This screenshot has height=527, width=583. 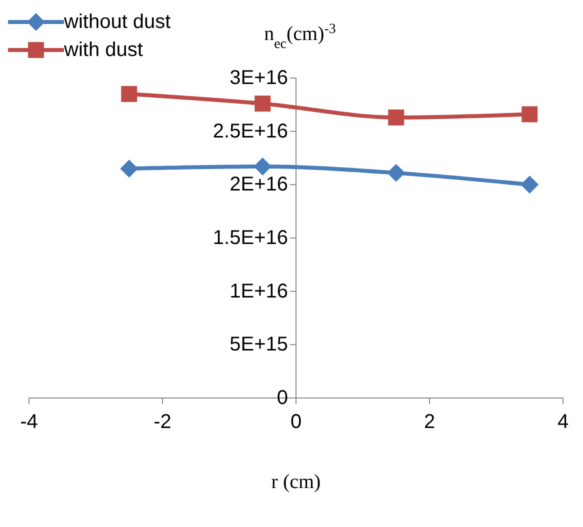 I want to click on x-tick-label: -4, so click(x=29, y=422).